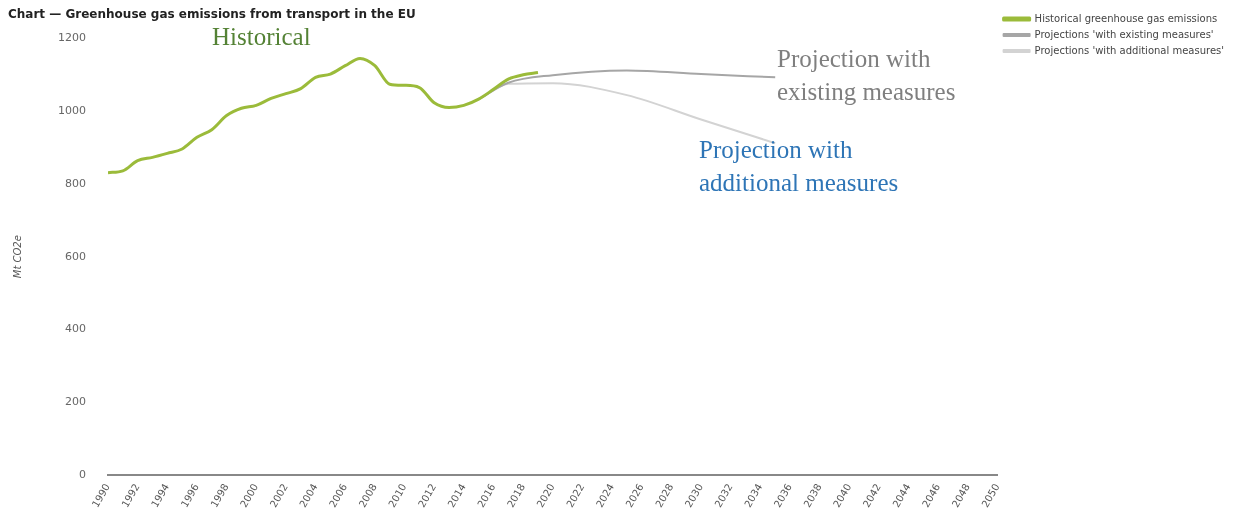 The height and width of the screenshot is (521, 1248). What do you see at coordinates (75, 256) in the screenshot?
I see `y-tick-label: 600` at bounding box center [75, 256].